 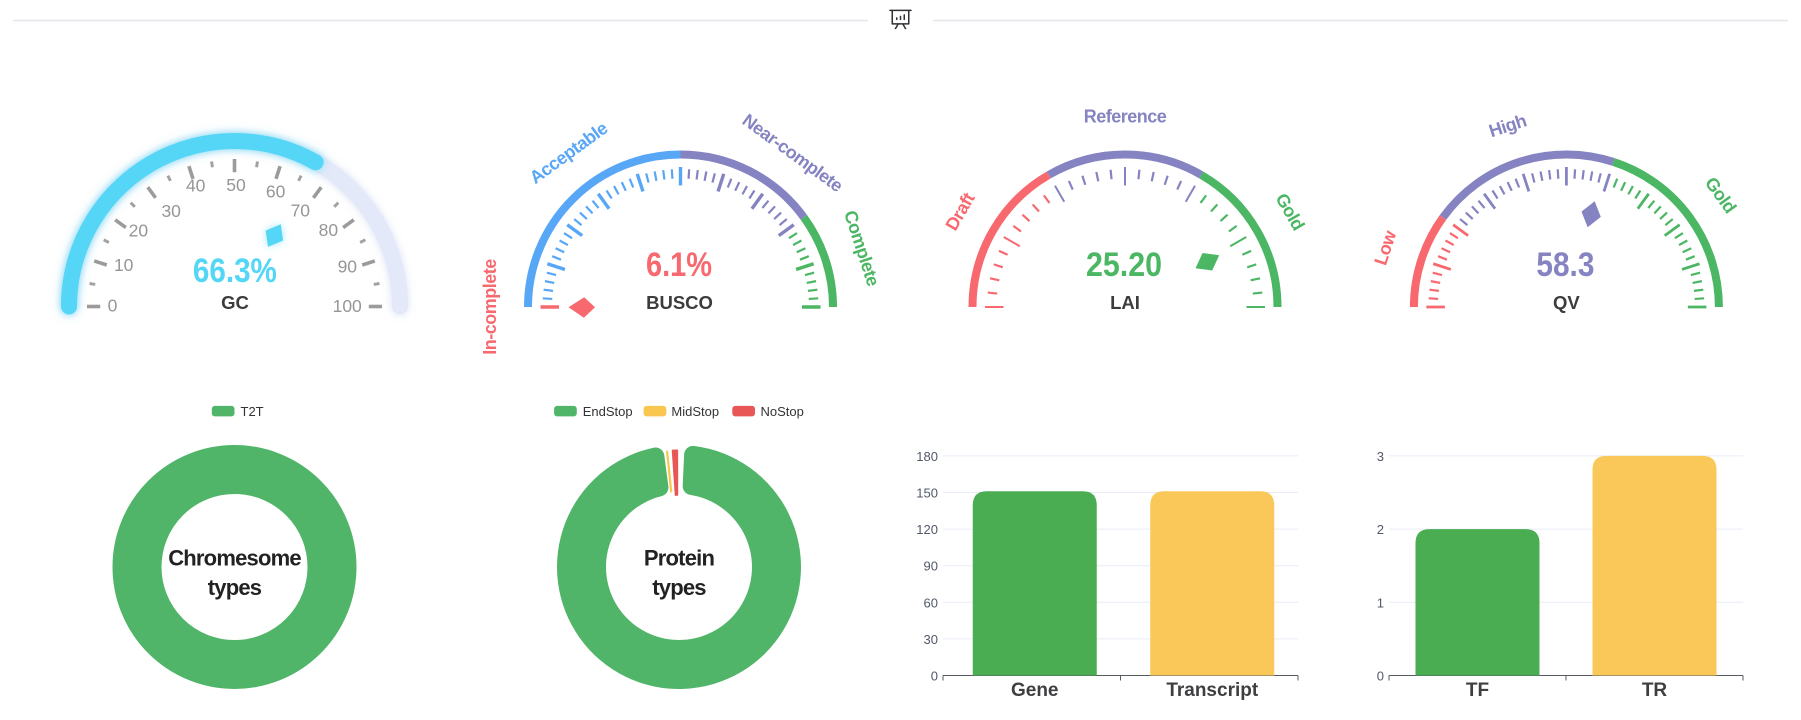 What do you see at coordinates (679, 302) in the screenshot?
I see `svg-text: BUSCO` at bounding box center [679, 302].